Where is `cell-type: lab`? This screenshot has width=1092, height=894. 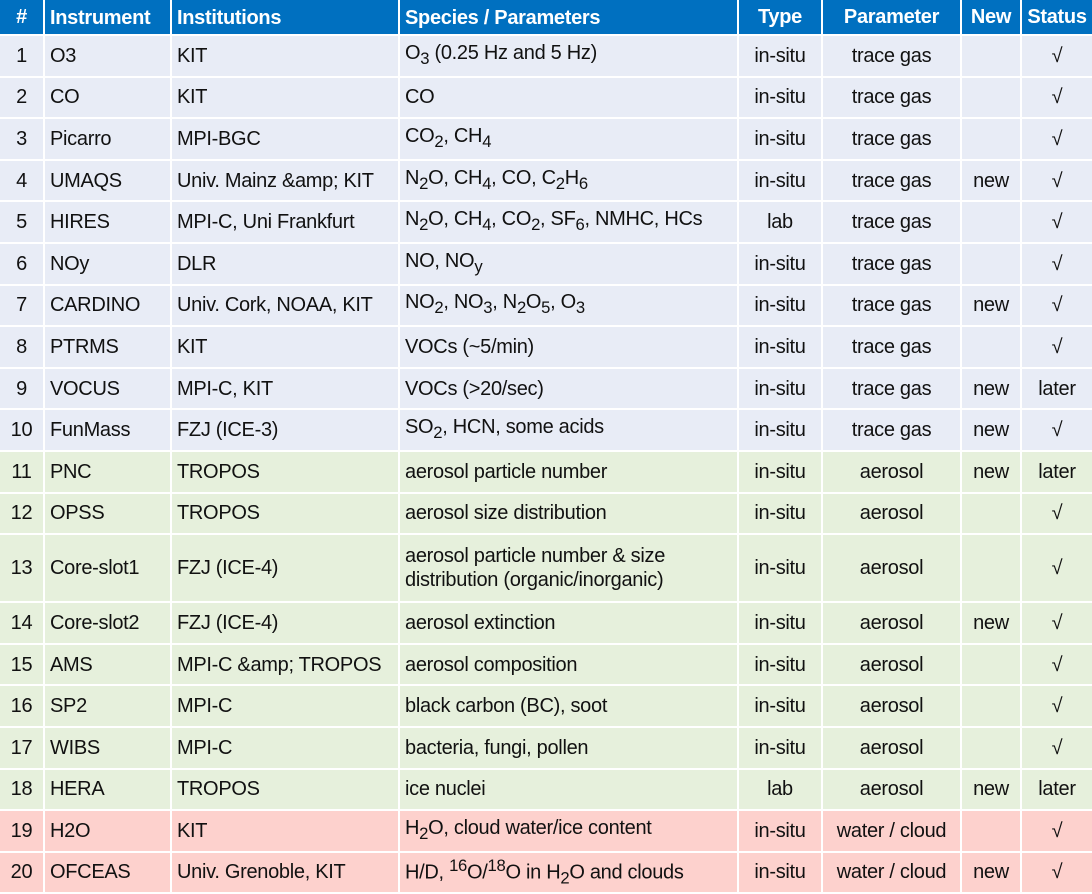 cell-type: lab is located at coordinates (781, 790).